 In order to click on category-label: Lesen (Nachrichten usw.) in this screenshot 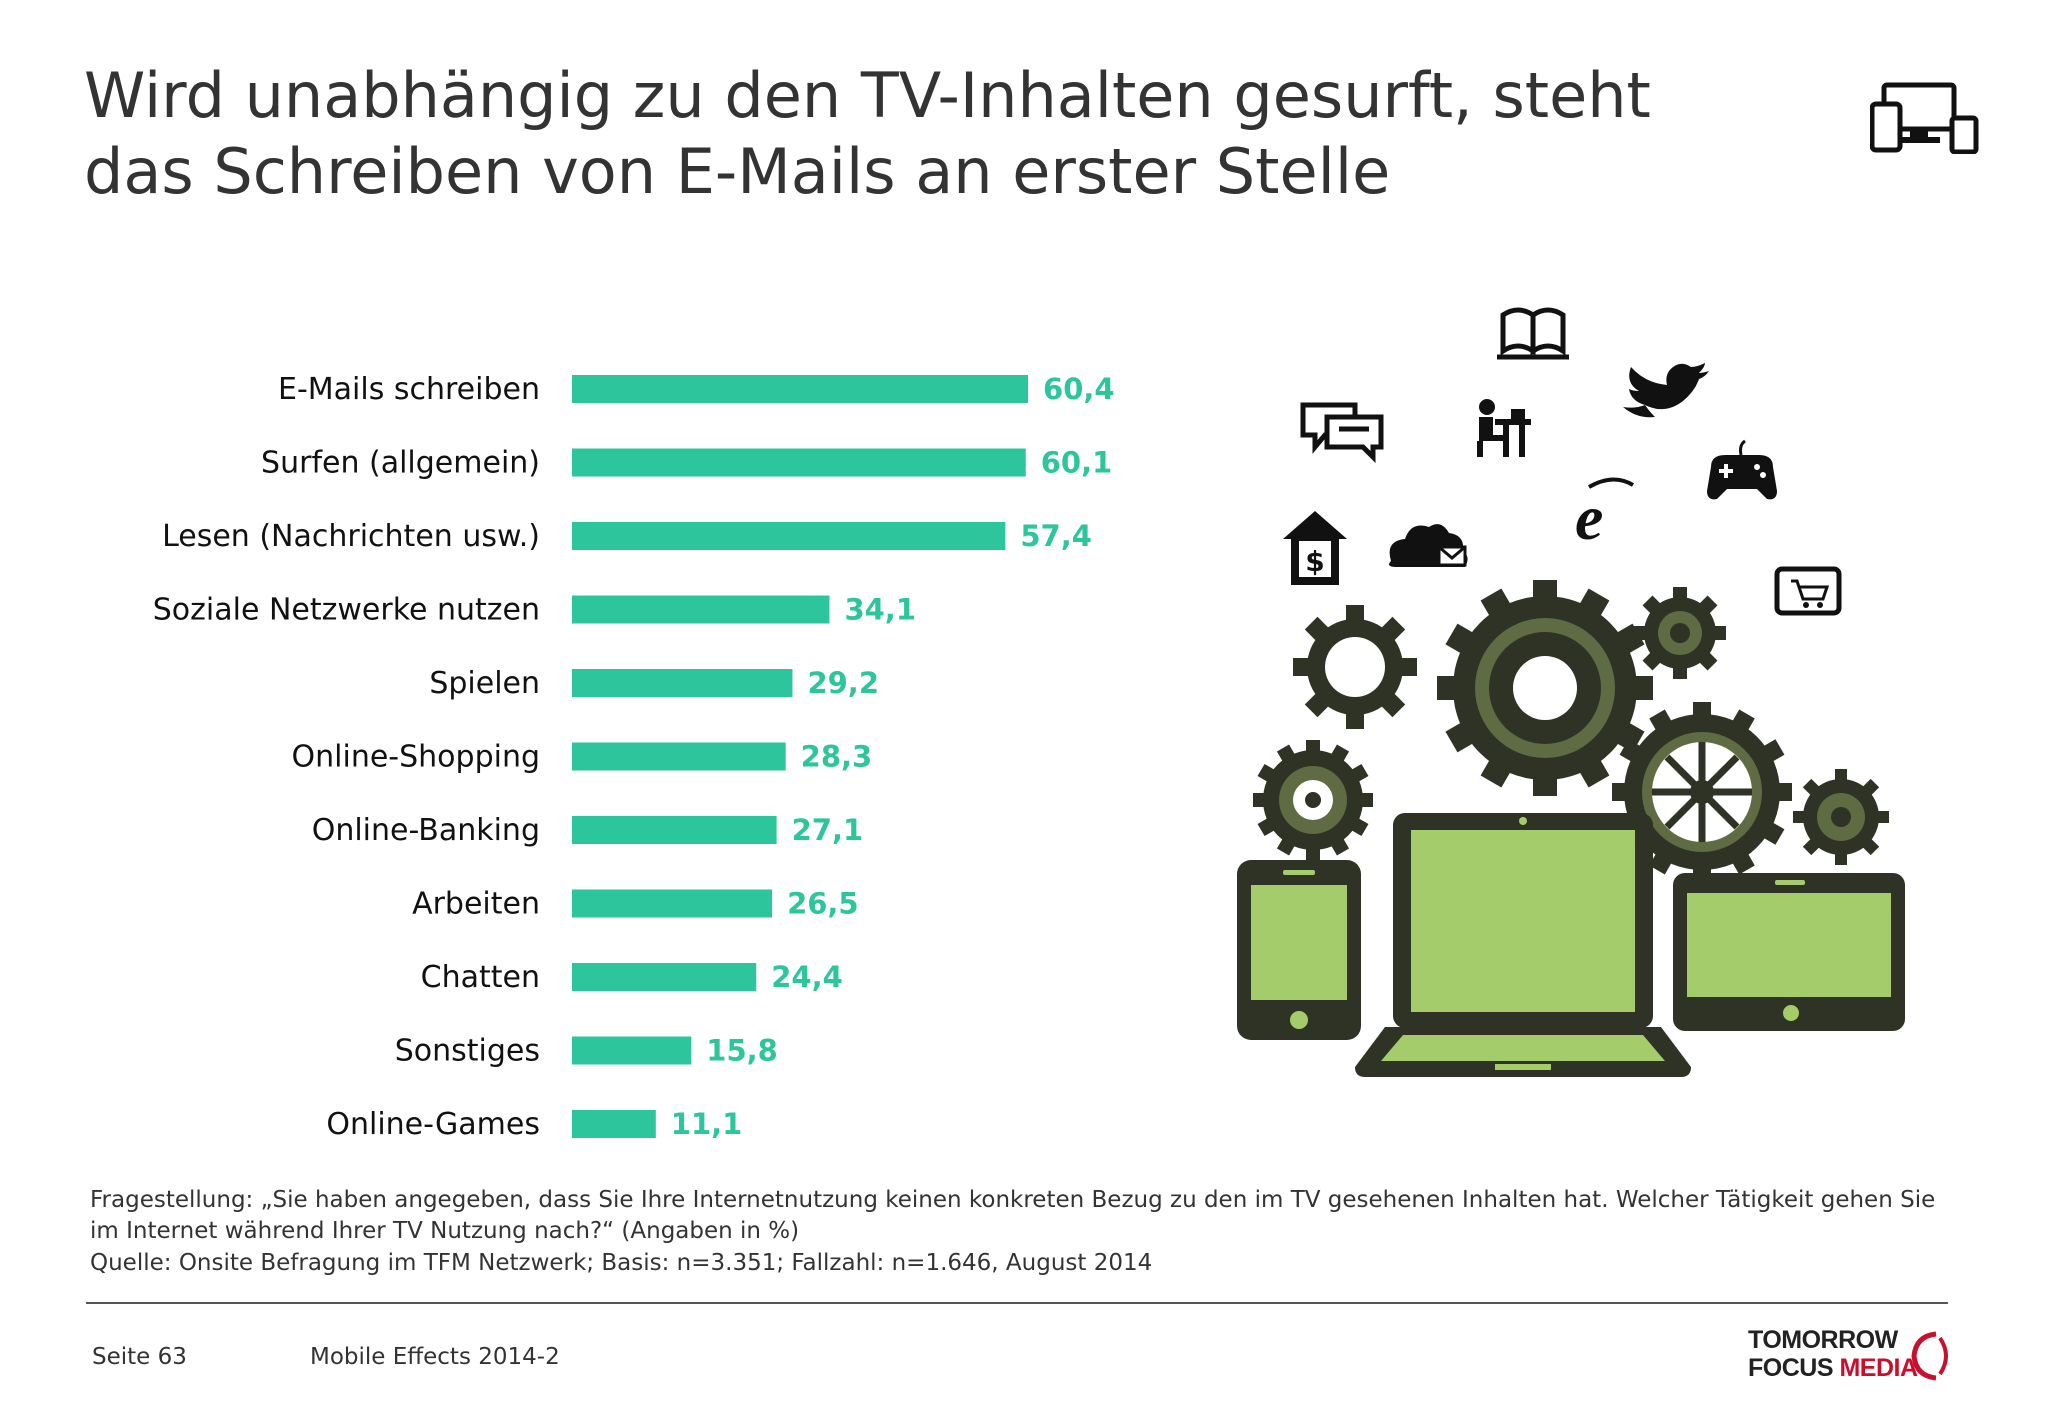, I will do `click(351, 536)`.